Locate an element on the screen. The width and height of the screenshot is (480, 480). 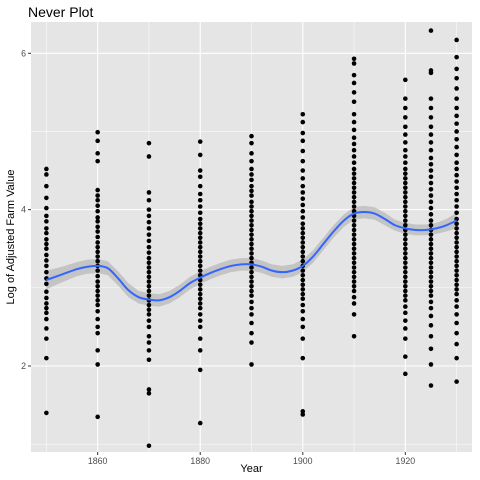
chart-title: Never Plot is located at coordinates (60, 12).